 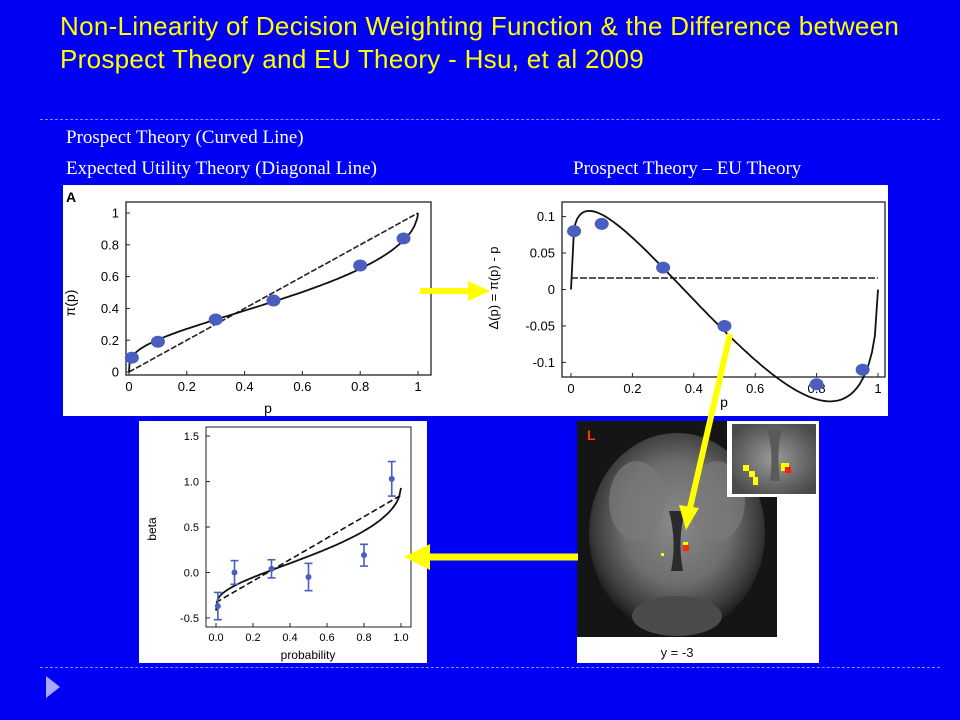 I want to click on subtitle-prospect-theory: Prospect Theory (Curved Line), so click(x=185, y=137).